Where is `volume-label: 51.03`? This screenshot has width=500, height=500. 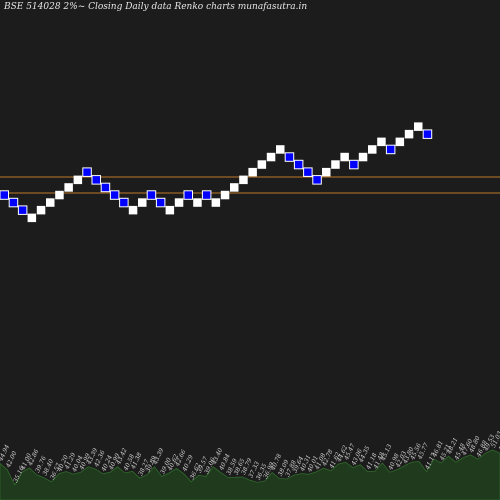 volume-label: 51.03 is located at coordinates (495, 439).